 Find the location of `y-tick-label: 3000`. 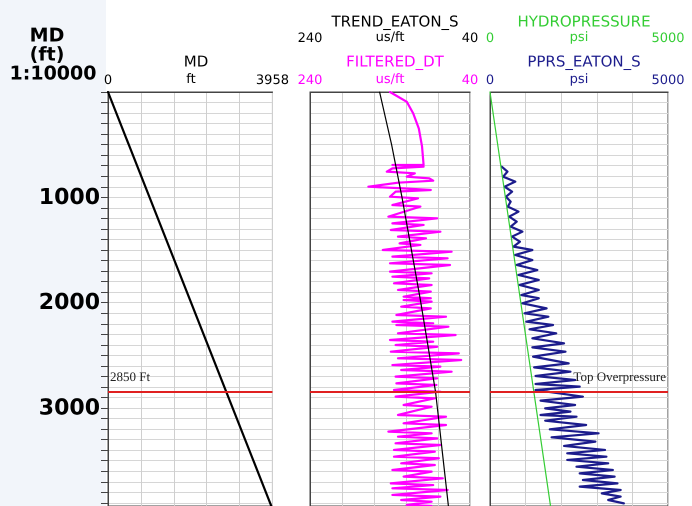

y-tick-label: 3000 is located at coordinates (69, 408).